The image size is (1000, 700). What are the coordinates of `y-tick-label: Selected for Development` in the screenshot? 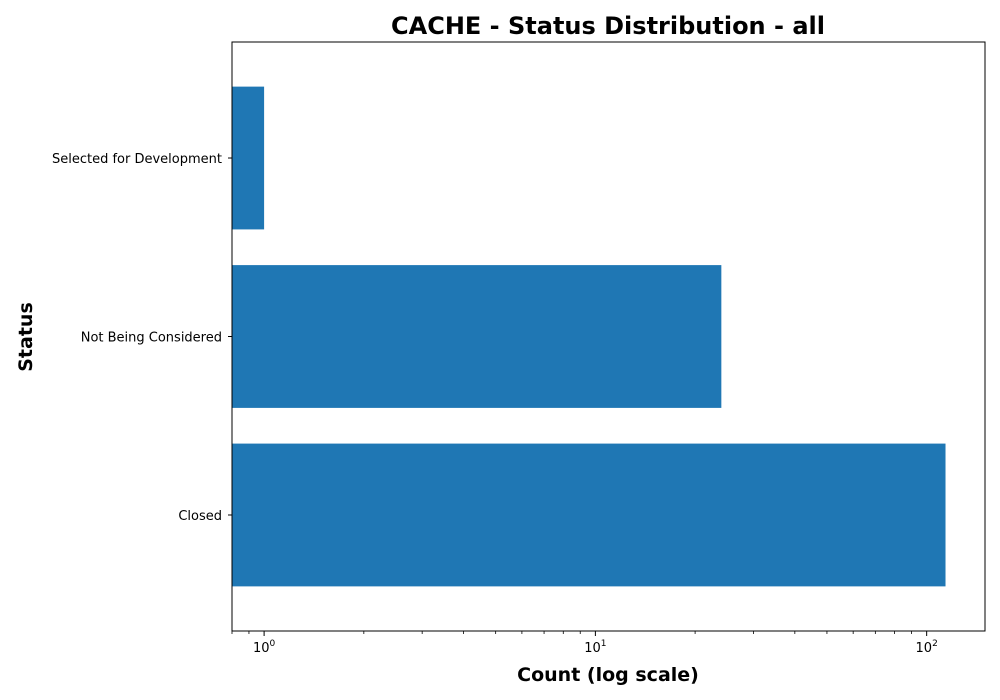 It's located at (137, 159).